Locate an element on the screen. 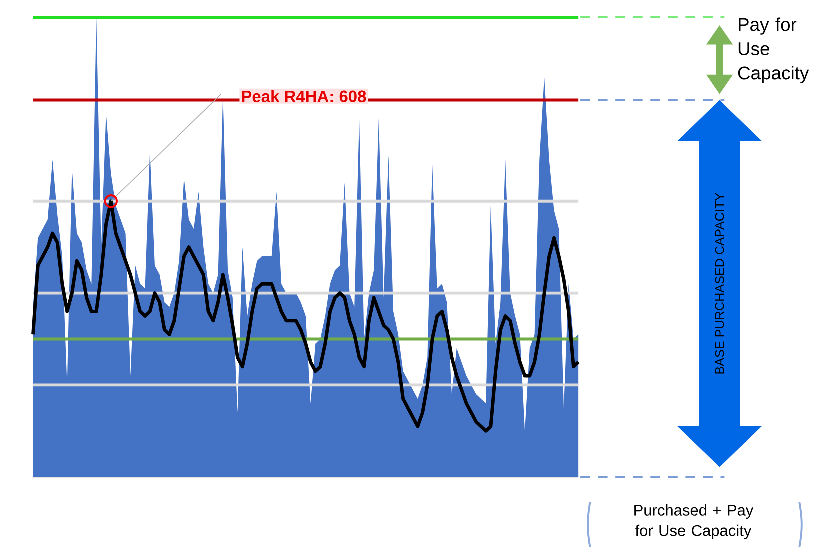 The height and width of the screenshot is (547, 823). text: Purchased + Pay for Use Capacity is located at coordinates (694, 522).